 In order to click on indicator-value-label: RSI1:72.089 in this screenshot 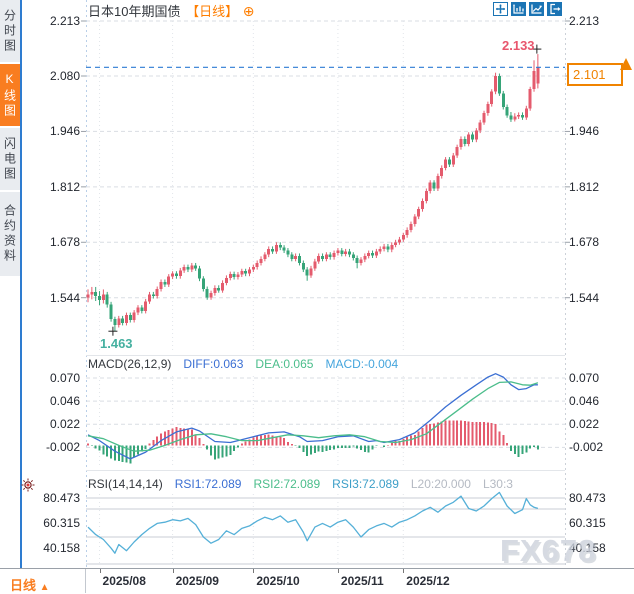, I will do `click(208, 484)`.